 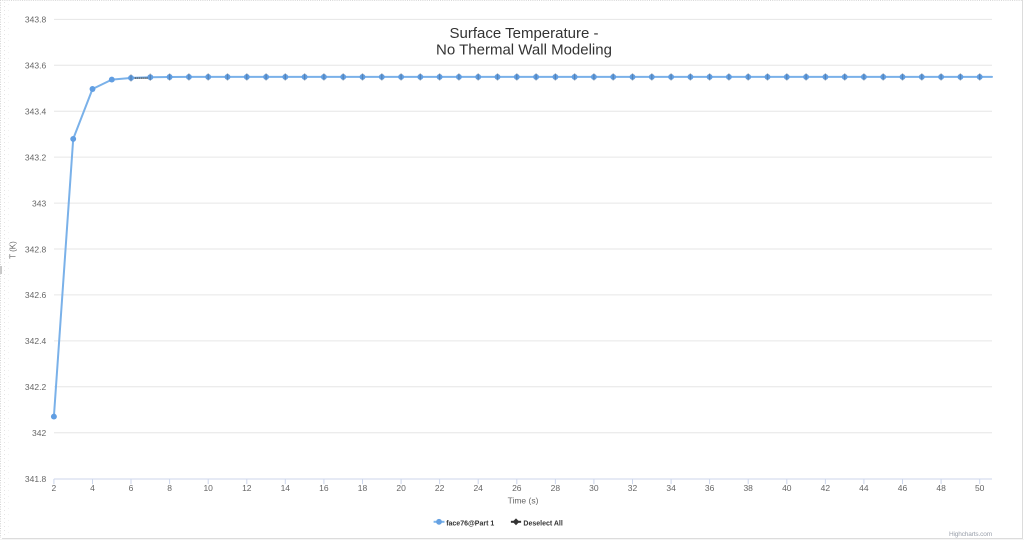 I want to click on svg-text: 48, so click(x=941, y=488).